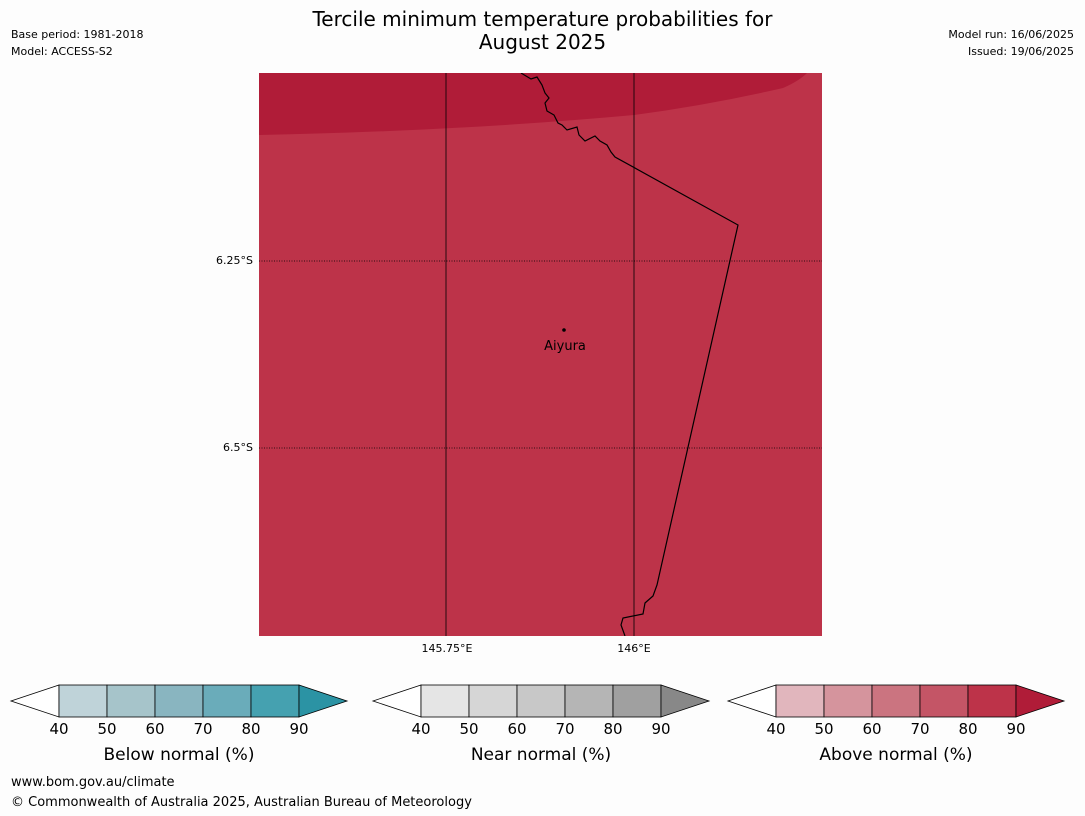 The image size is (1085, 816). I want to click on lon-label-145-75e: 145.75°E, so click(447, 648).